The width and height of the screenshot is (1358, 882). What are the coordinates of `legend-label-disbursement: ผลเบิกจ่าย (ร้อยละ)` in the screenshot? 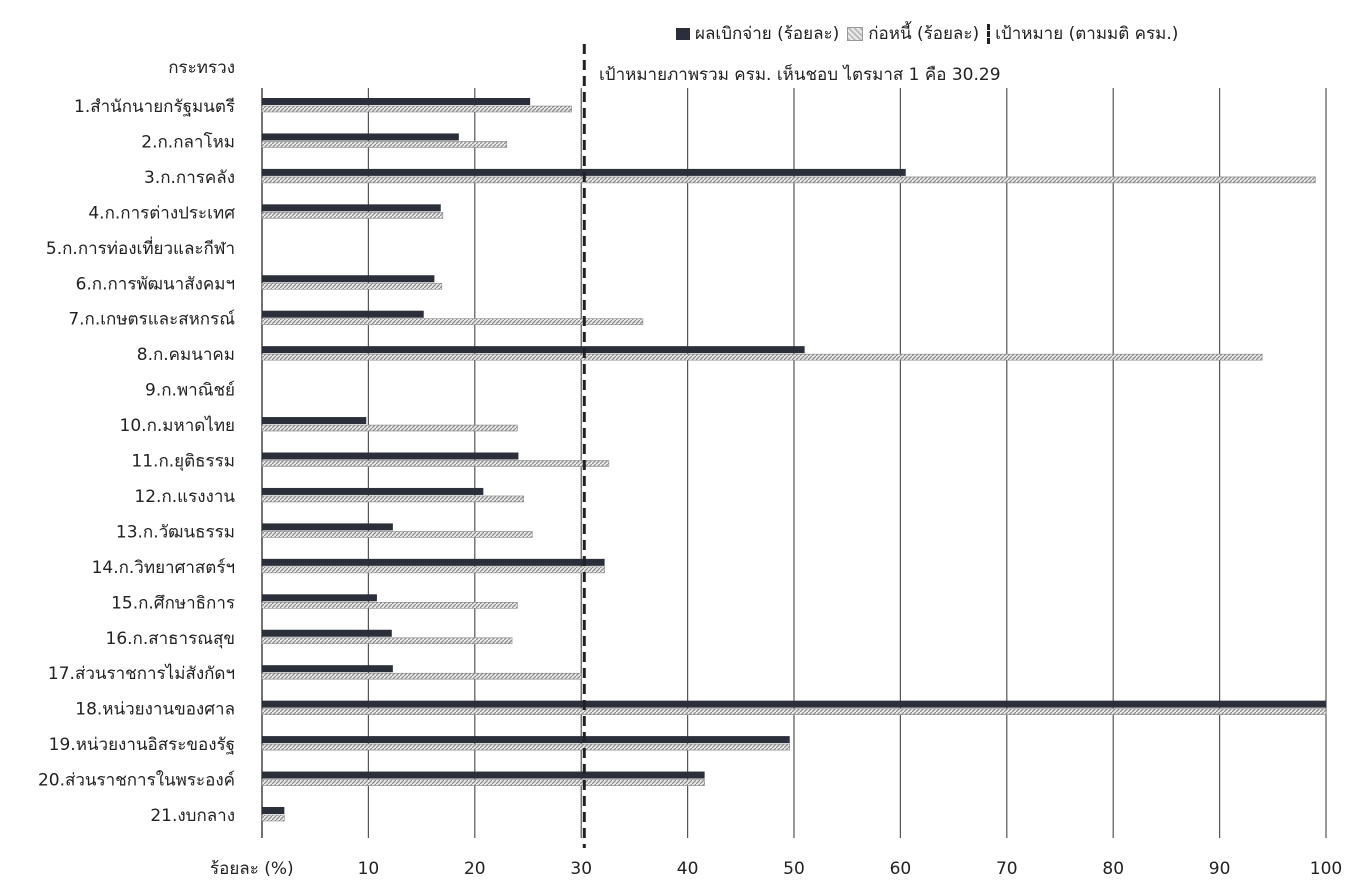 It's located at (767, 34).